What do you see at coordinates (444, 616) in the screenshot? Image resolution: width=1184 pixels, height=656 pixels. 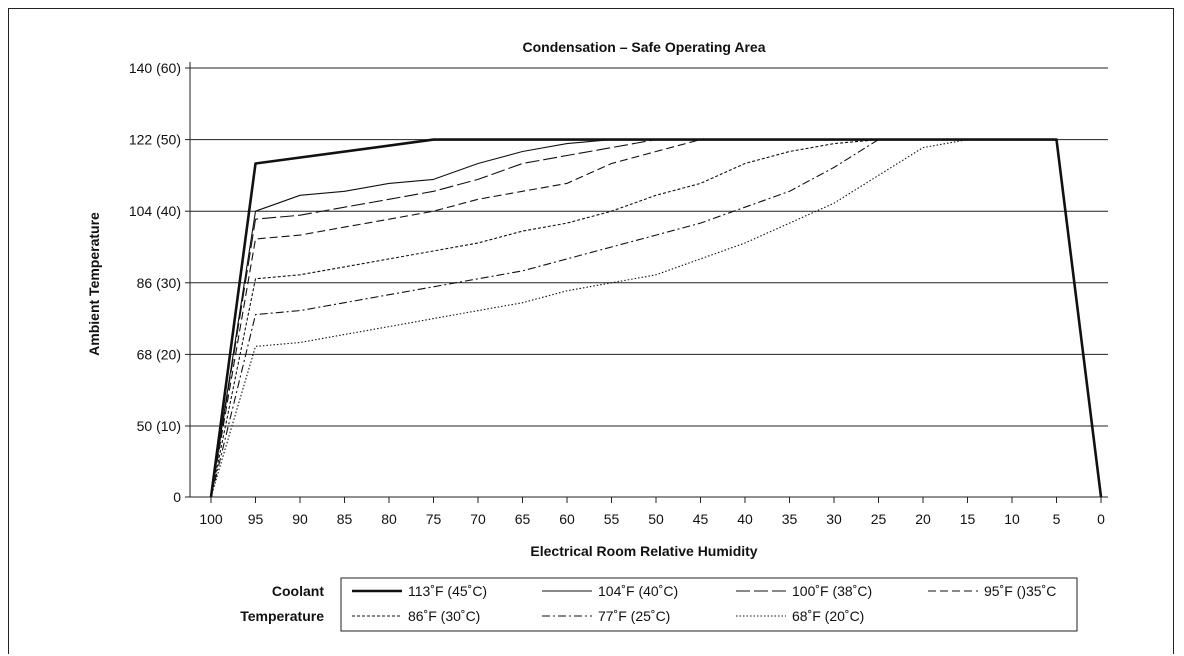 I see `legend-label: 86˚F (30˚C)` at bounding box center [444, 616].